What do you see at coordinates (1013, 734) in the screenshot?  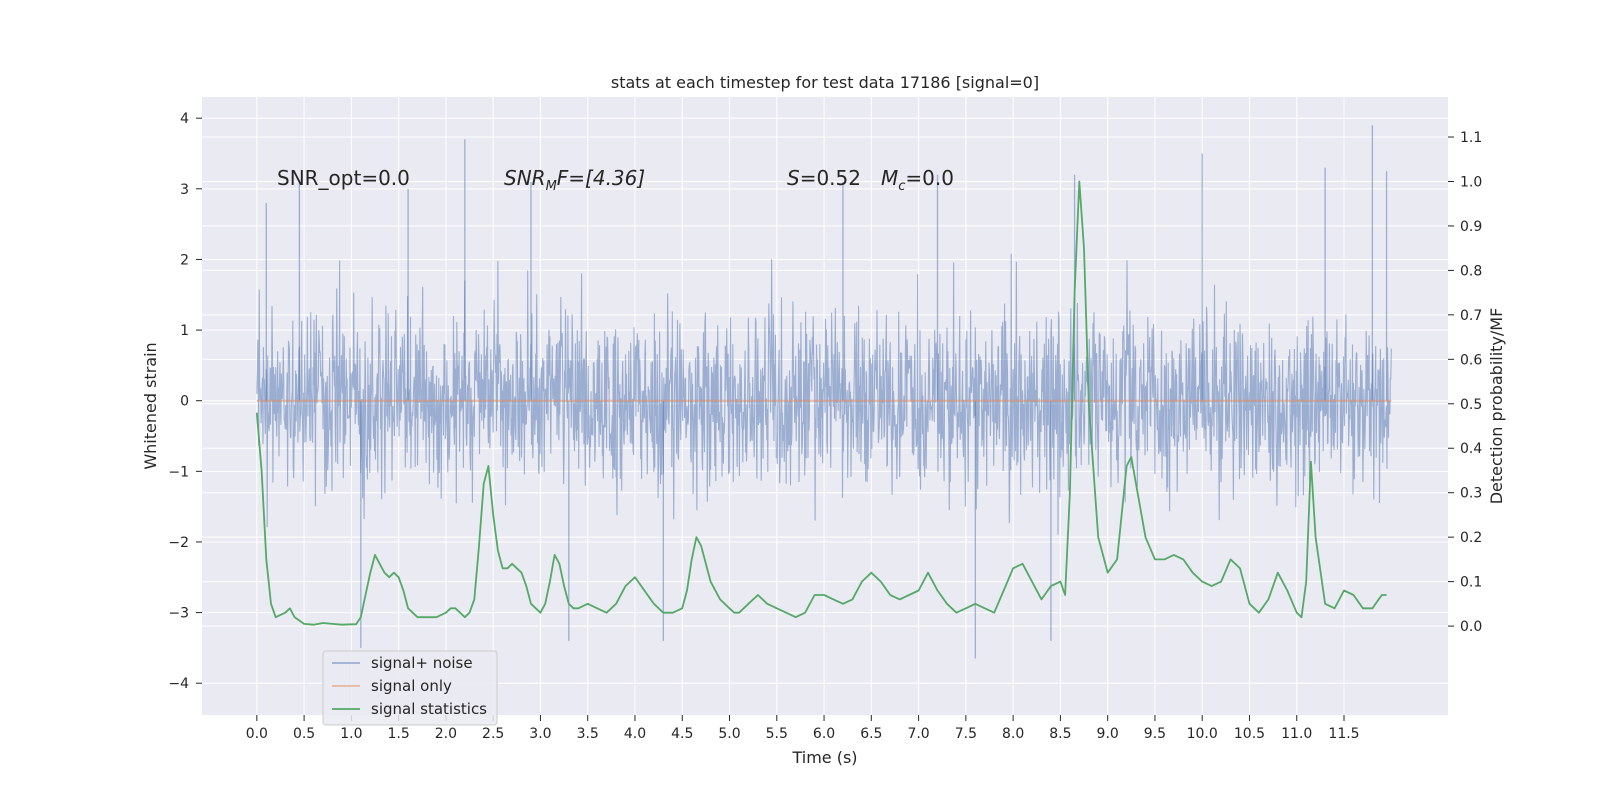 I see `x-tick-label-16: 8.0` at bounding box center [1013, 734].